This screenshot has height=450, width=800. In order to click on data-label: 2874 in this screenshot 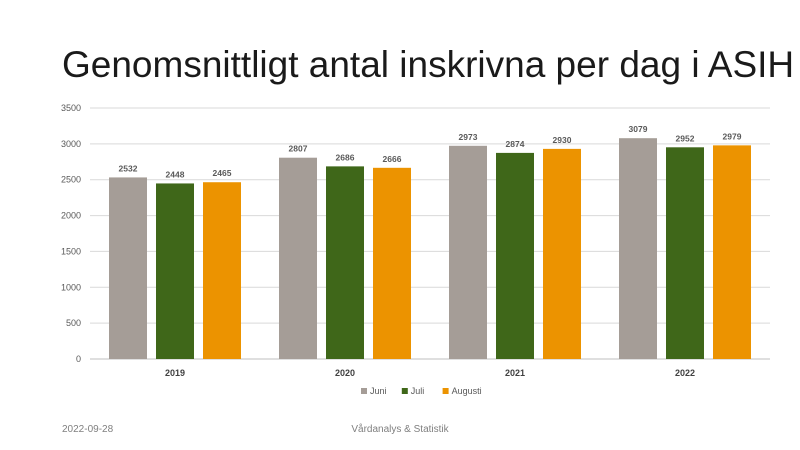, I will do `click(515, 144)`.